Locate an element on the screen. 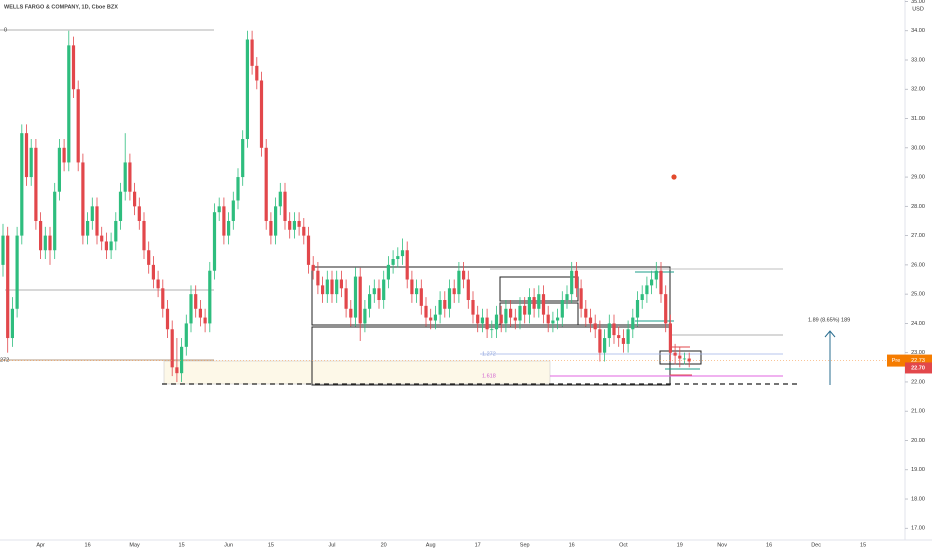 The height and width of the screenshot is (550, 932). fib-label: 272 is located at coordinates (4, 360).